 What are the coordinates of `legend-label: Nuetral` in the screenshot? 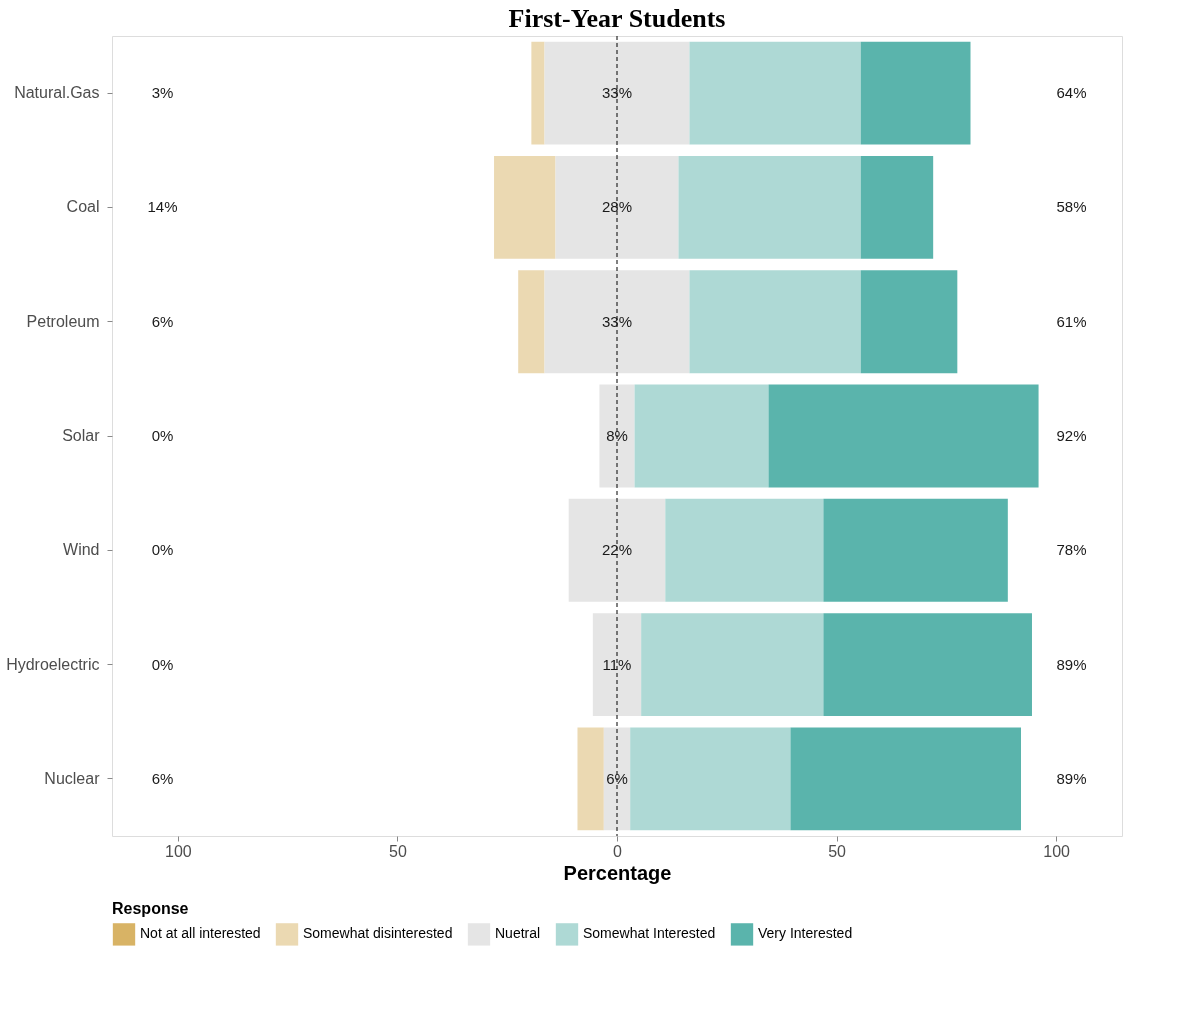 It's located at (518, 933).